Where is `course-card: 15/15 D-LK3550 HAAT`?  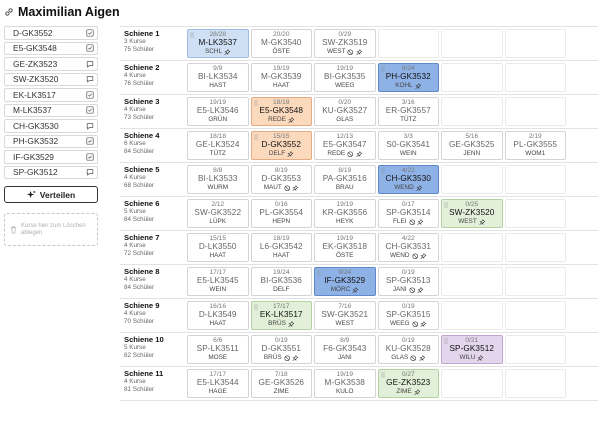 course-card: 15/15 D-LK3550 HAAT is located at coordinates (218, 247).